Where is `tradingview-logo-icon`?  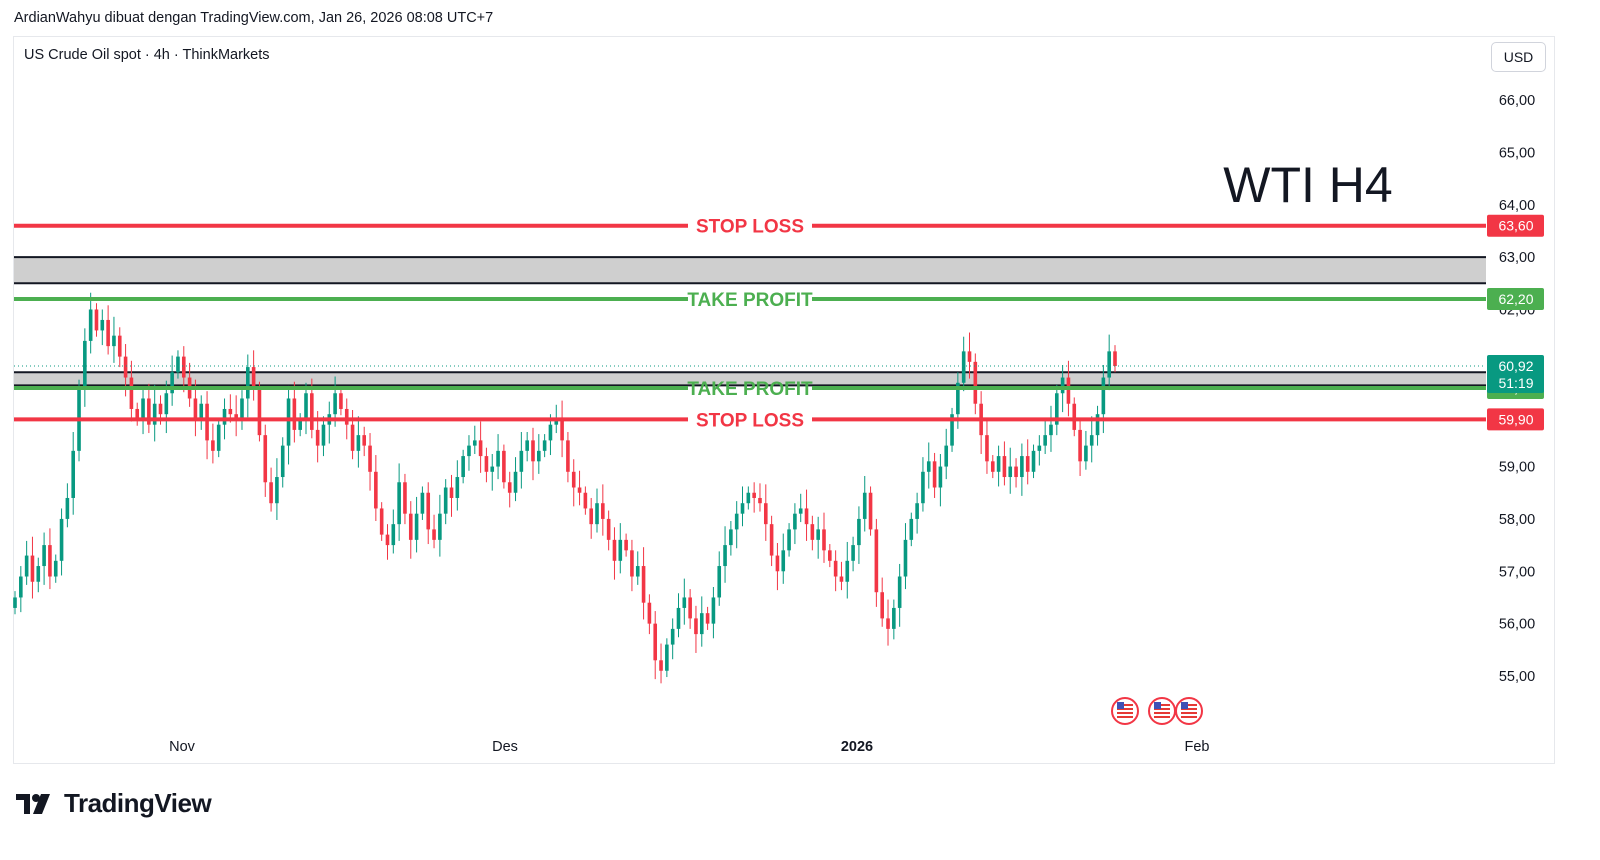 tradingview-logo-icon is located at coordinates (33, 803).